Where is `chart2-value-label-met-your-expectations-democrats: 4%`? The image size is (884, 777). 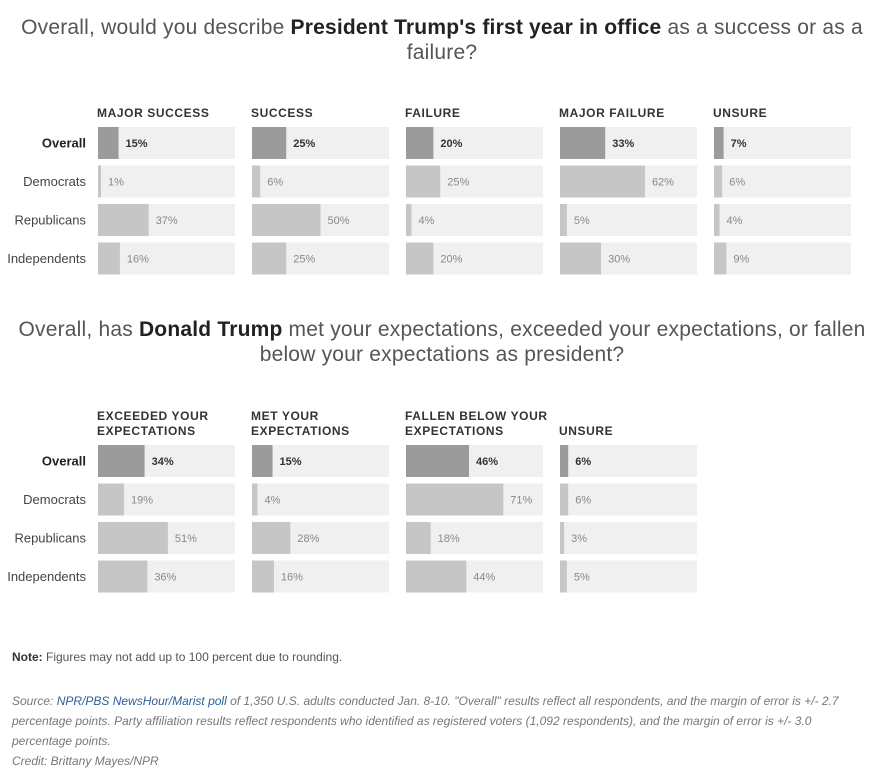
chart2-value-label-met-your-expectations-democrats: 4% is located at coordinates (272, 501).